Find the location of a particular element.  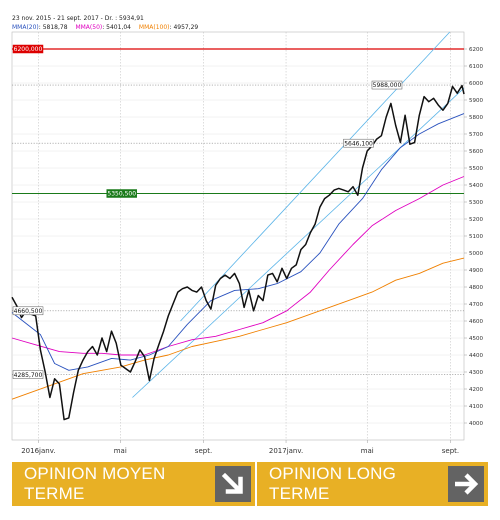

y-tick-label: 4200 is located at coordinates (476, 390).